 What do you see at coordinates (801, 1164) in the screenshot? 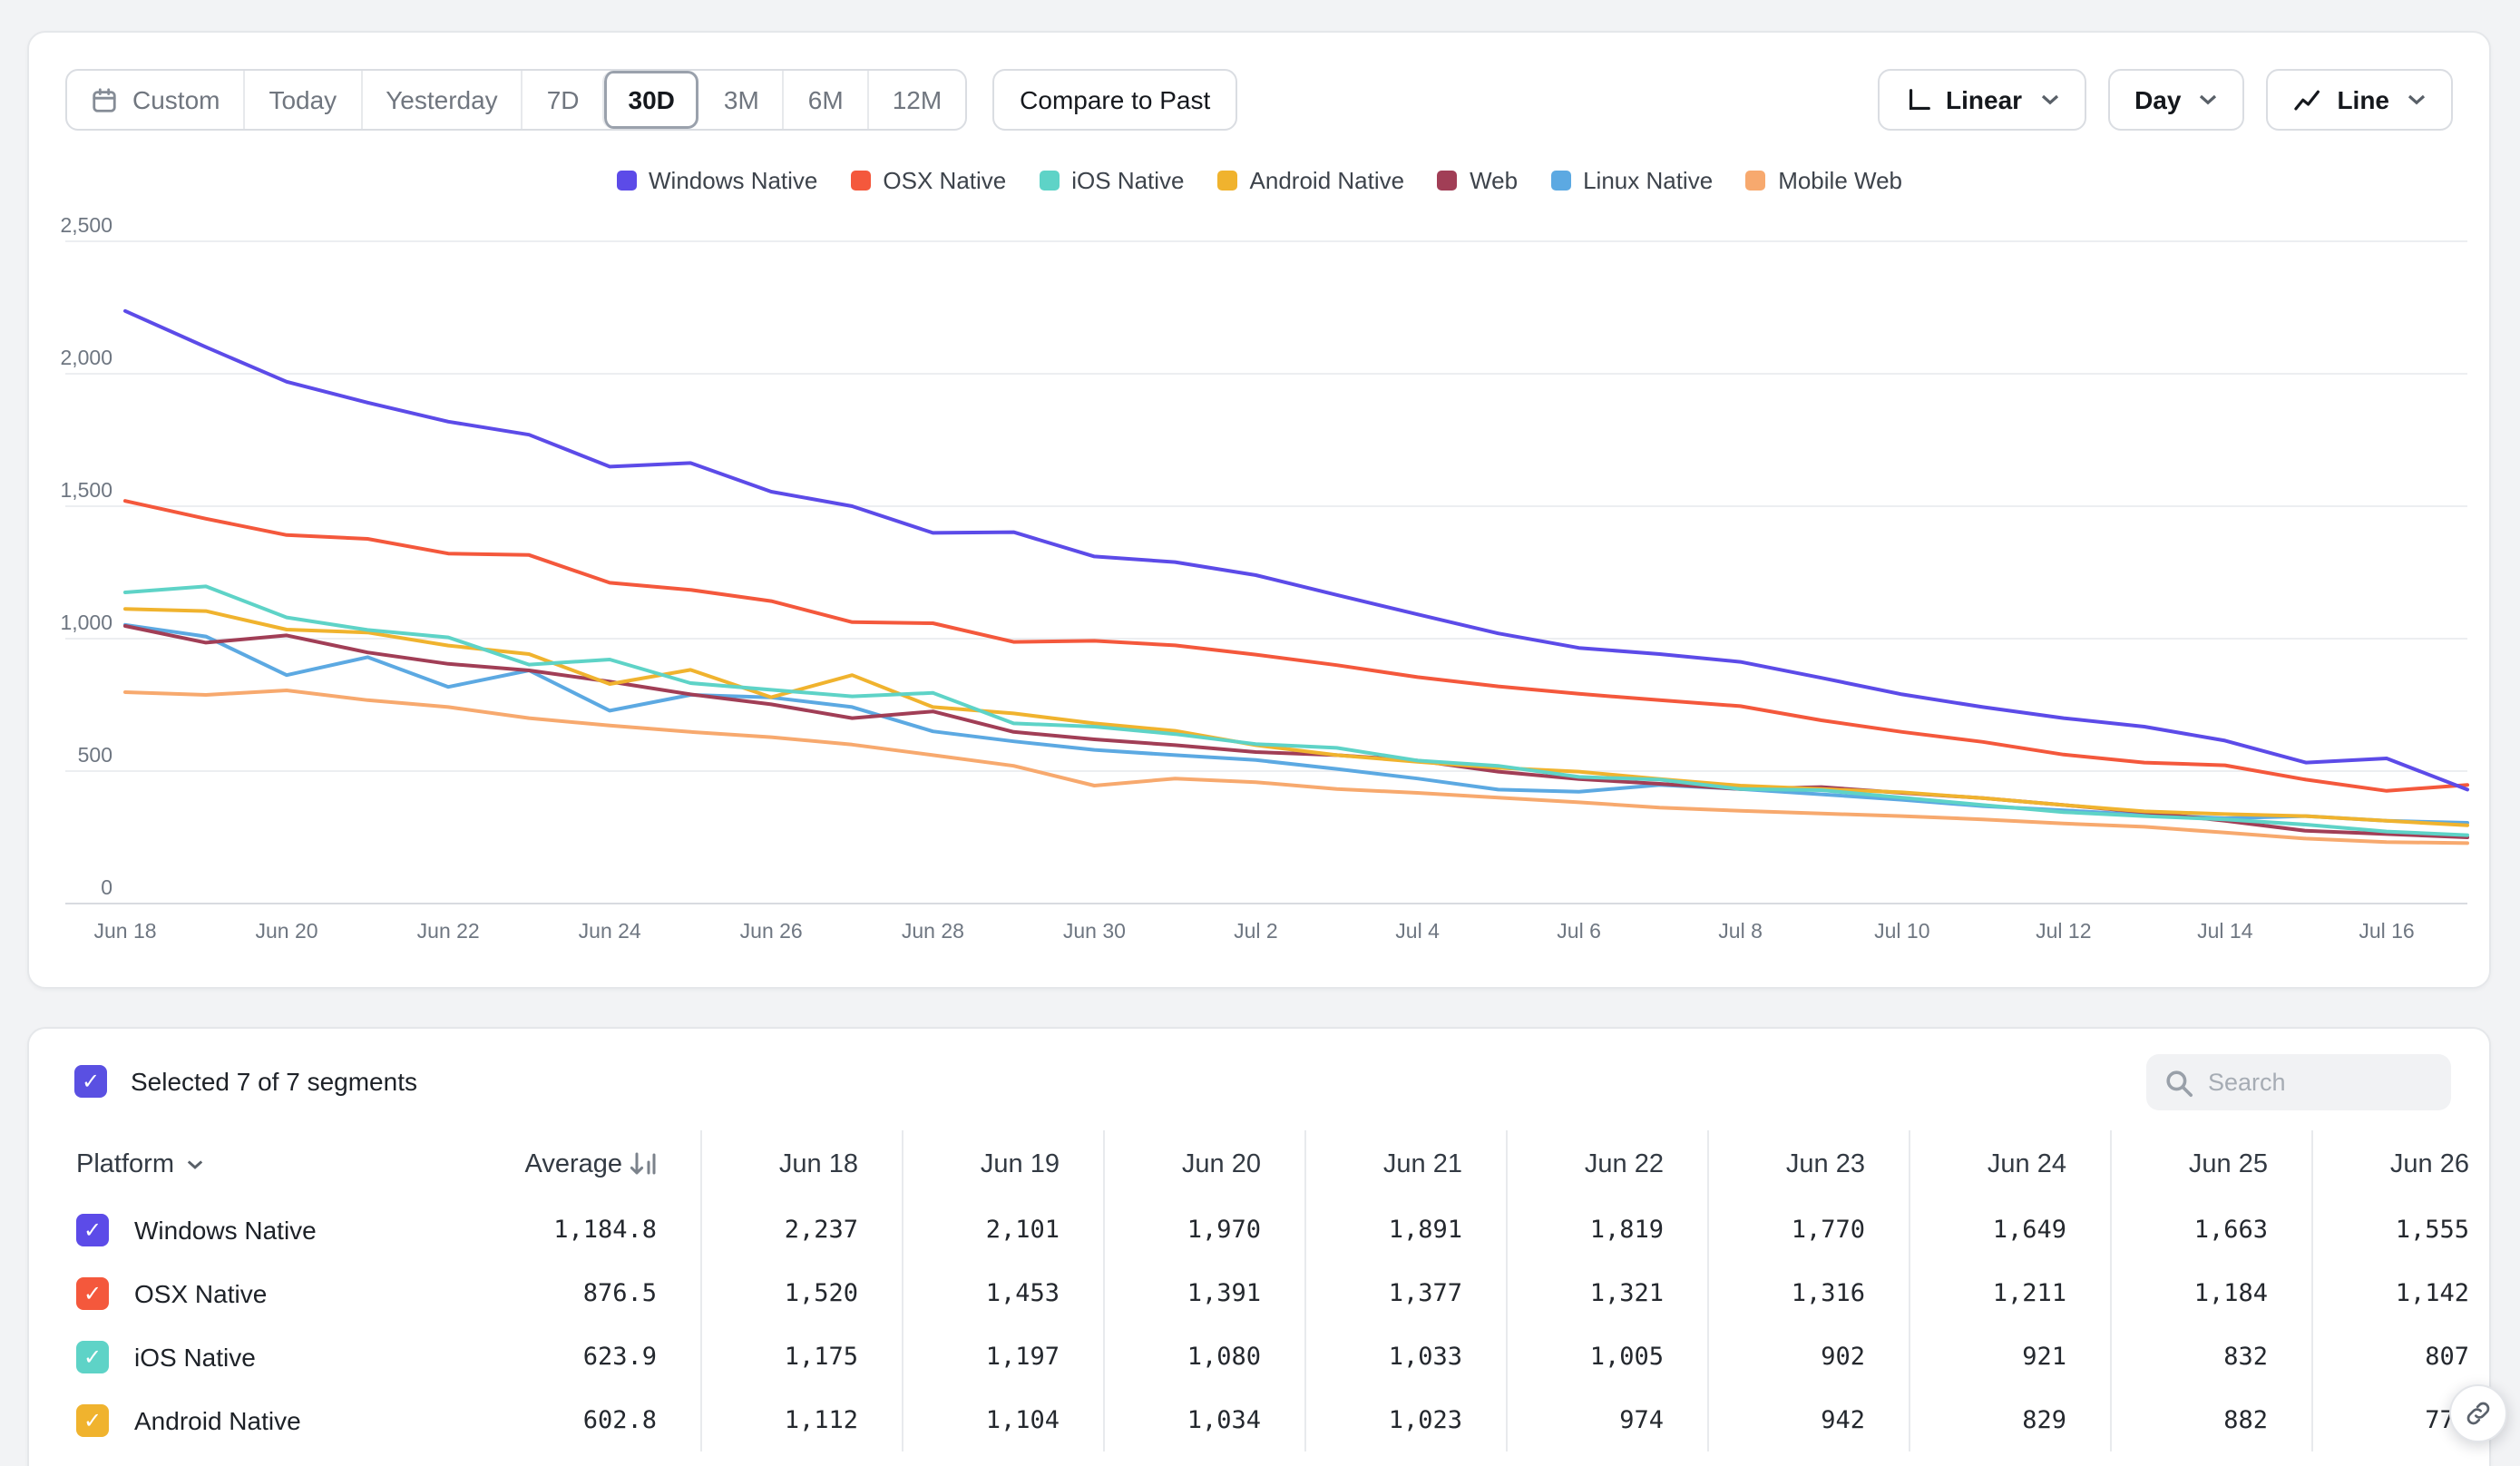
I see `column-date: Jun 18` at bounding box center [801, 1164].